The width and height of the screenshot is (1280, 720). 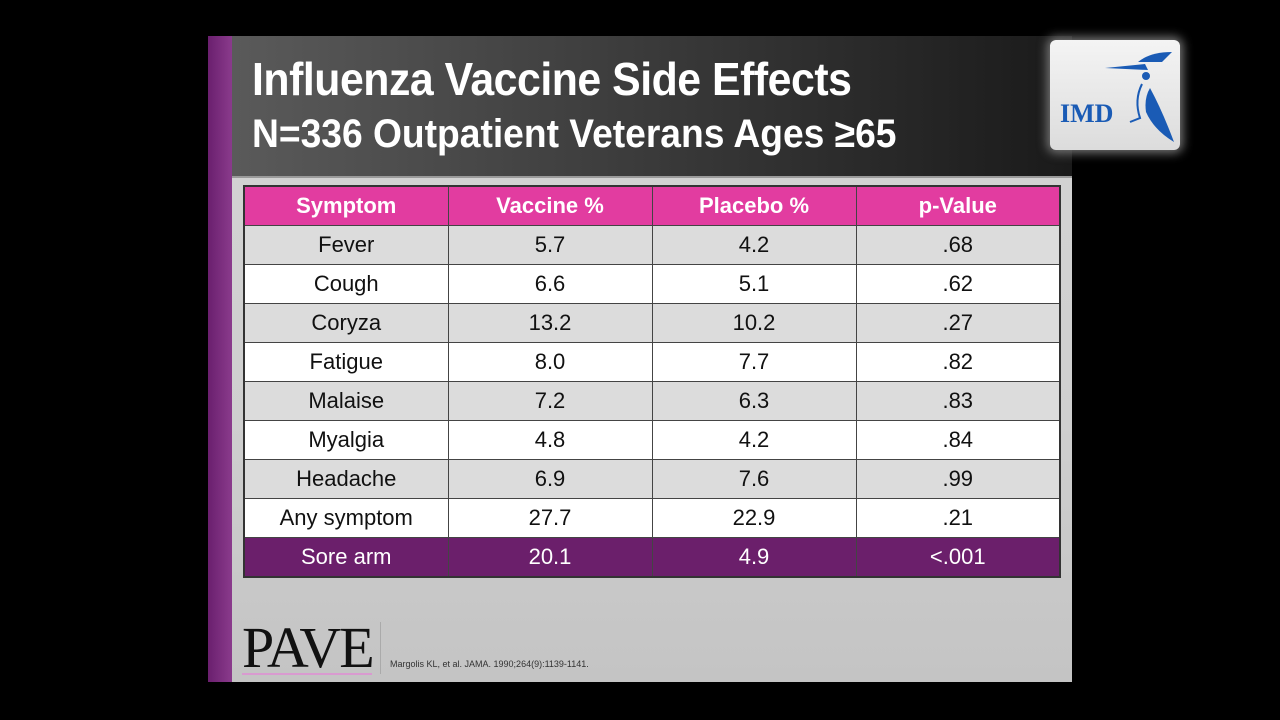 What do you see at coordinates (754, 362) in the screenshot?
I see `table-cell: 7.7` at bounding box center [754, 362].